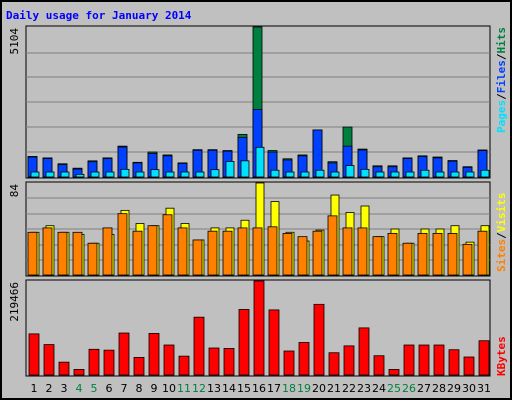 The height and width of the screenshot is (400, 512). What do you see at coordinates (439, 388) in the screenshot?
I see `x-tick-label: 28` at bounding box center [439, 388].